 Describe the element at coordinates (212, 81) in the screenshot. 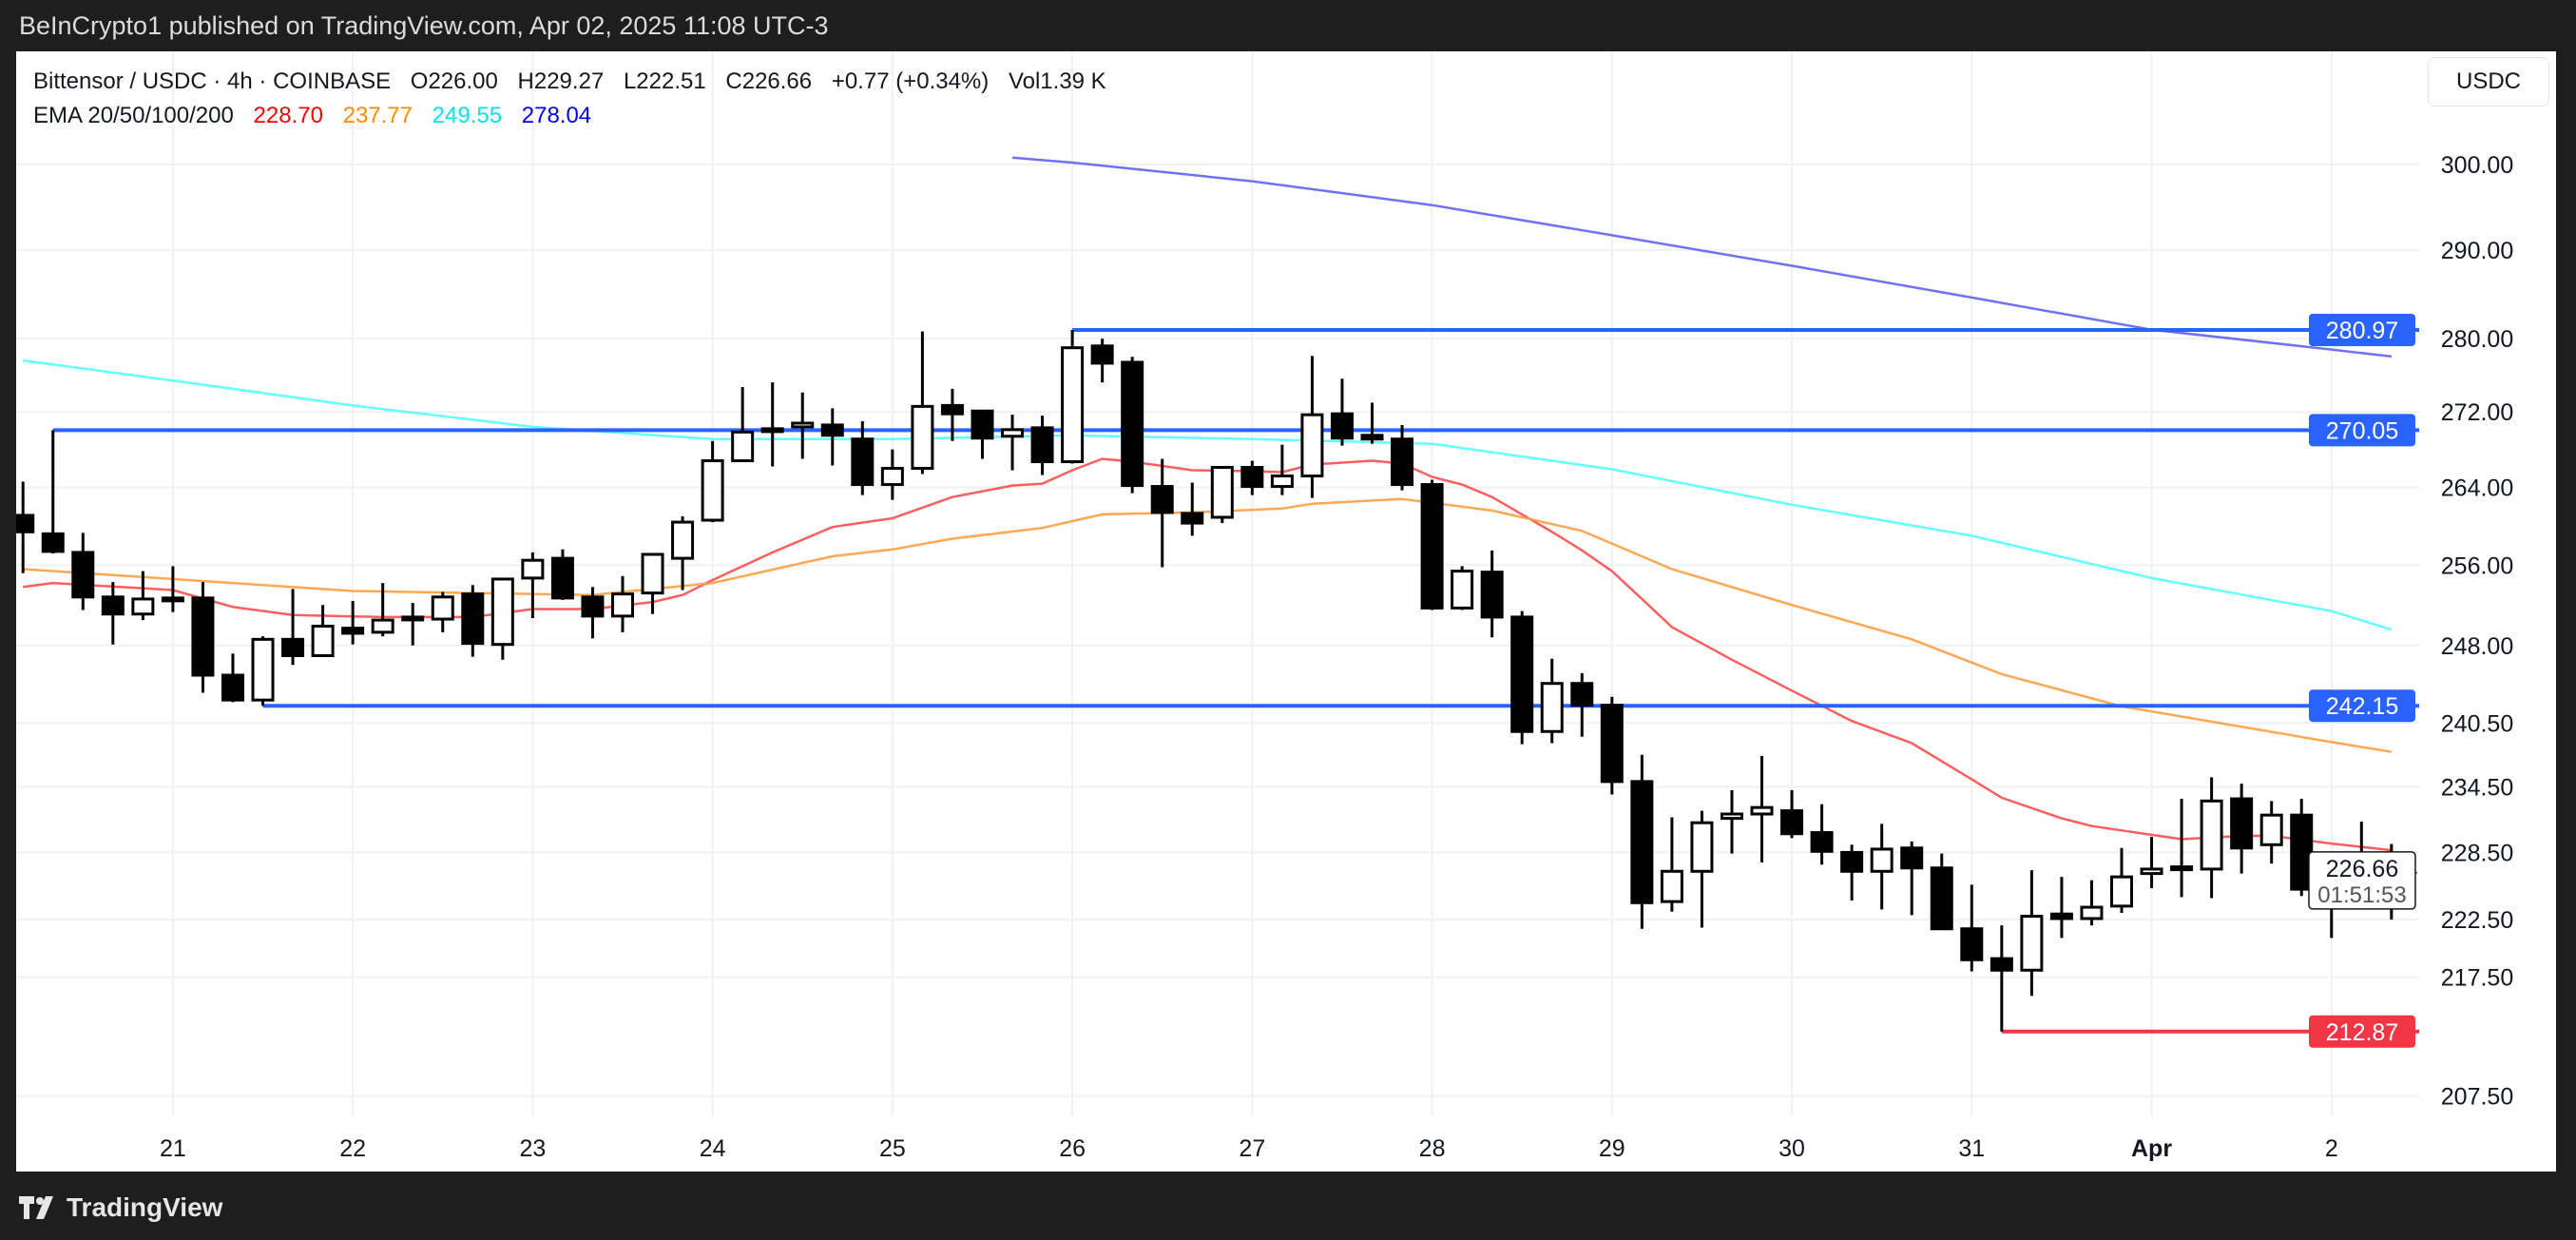

I see `symbol-title: Bittensor / USDC · 4h · COINBASE` at that location.